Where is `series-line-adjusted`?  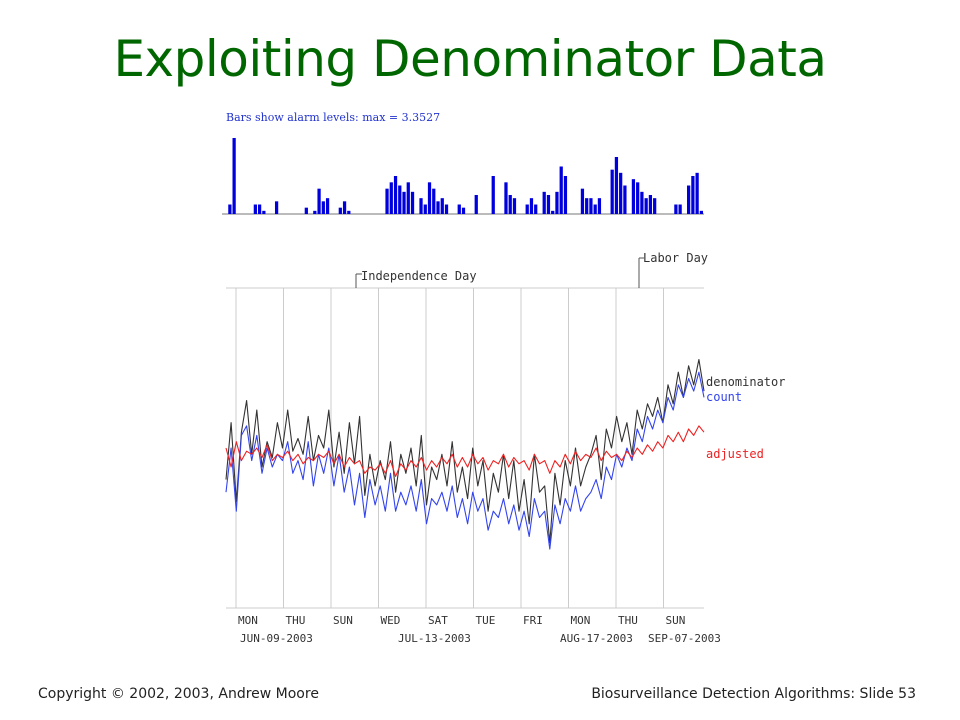
series-line-adjusted is located at coordinates (465, 451).